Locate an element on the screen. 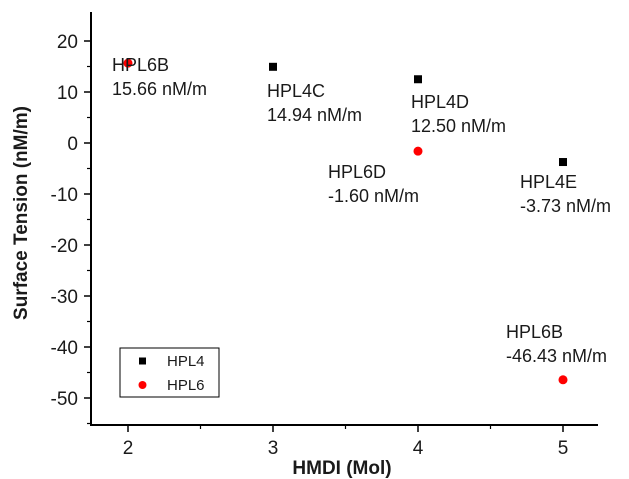  y-tick-label: -50 is located at coordinates (64, 399).